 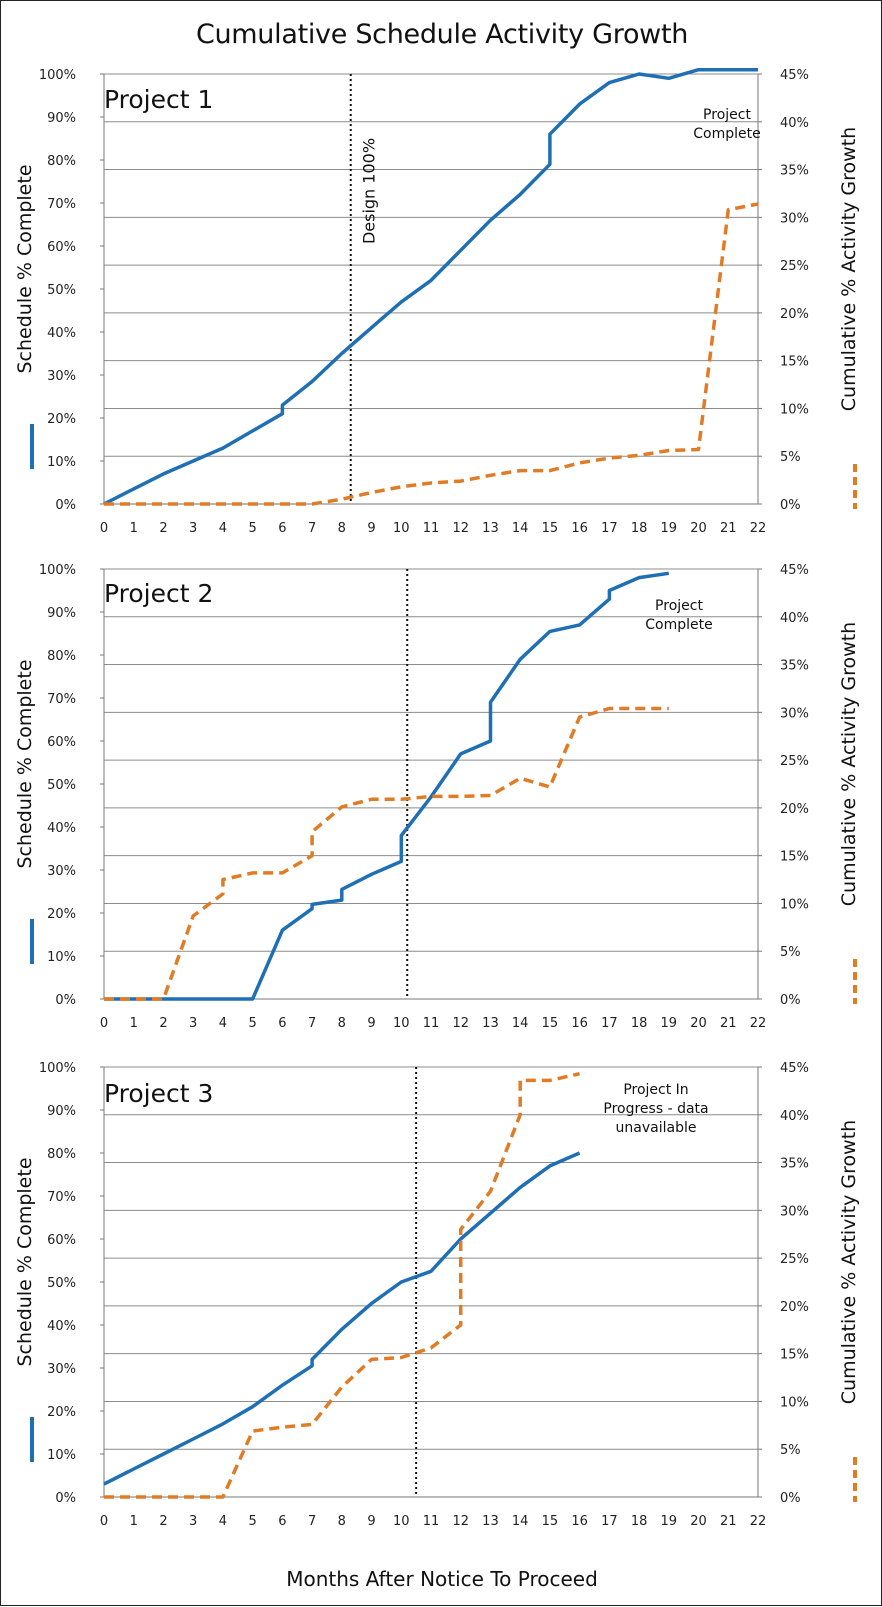 What do you see at coordinates (758, 528) in the screenshot?
I see `x-tick-label: 22` at bounding box center [758, 528].